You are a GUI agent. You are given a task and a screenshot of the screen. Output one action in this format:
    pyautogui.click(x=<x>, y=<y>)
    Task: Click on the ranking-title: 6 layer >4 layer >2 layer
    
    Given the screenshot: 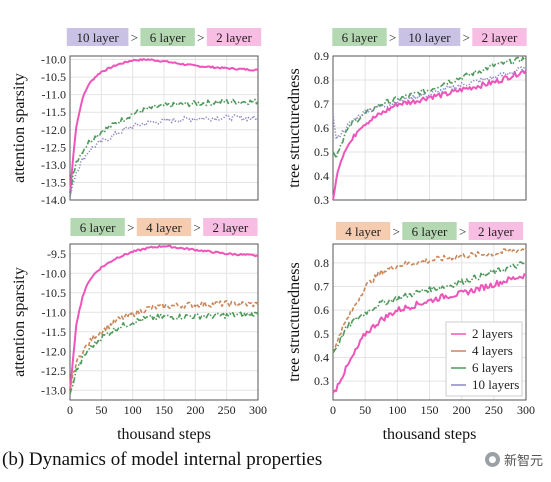 What is the action you would take?
    pyautogui.click(x=164, y=227)
    